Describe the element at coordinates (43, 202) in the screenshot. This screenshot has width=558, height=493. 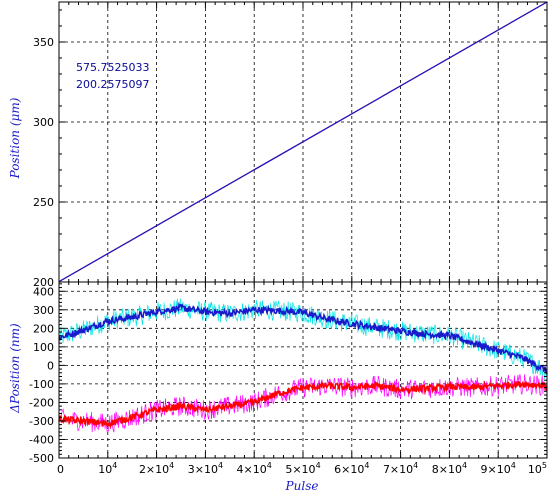
I see `y-tick-label: 250` at that location.